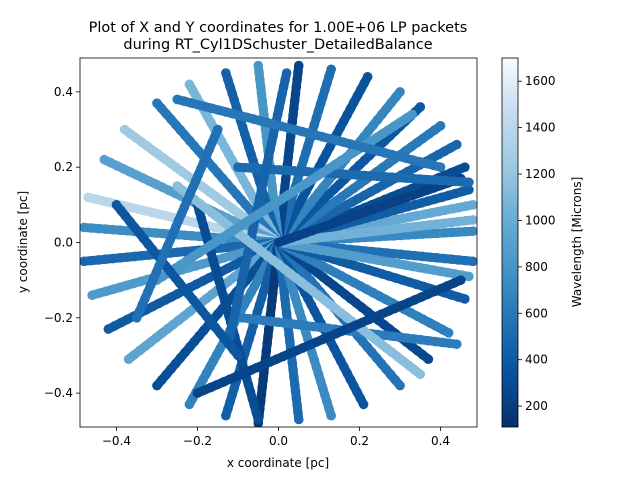 The image size is (640, 480). Describe the element at coordinates (58, 318) in the screenshot. I see `y-tick-label: −0.2` at that location.